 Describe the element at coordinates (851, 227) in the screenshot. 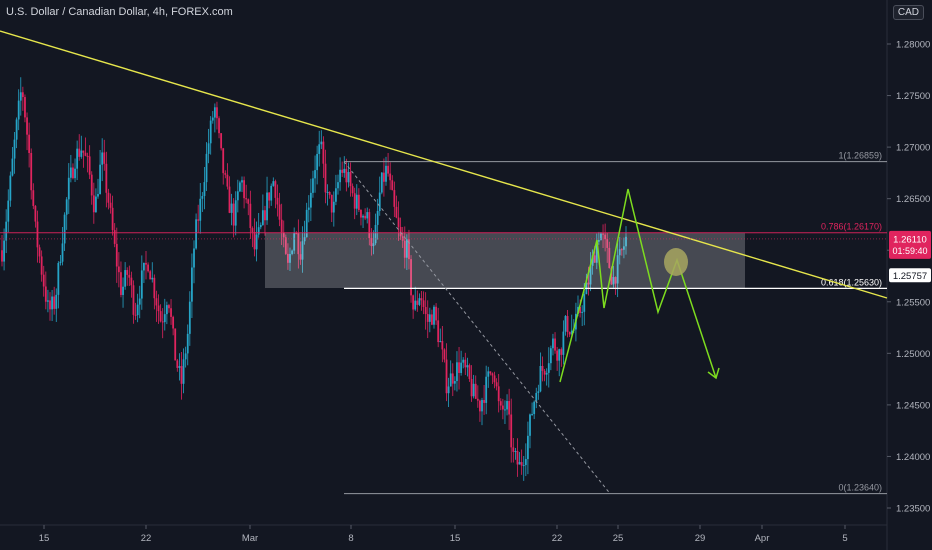

I see `fib-level-label: 0.786(1.26170)` at that location.